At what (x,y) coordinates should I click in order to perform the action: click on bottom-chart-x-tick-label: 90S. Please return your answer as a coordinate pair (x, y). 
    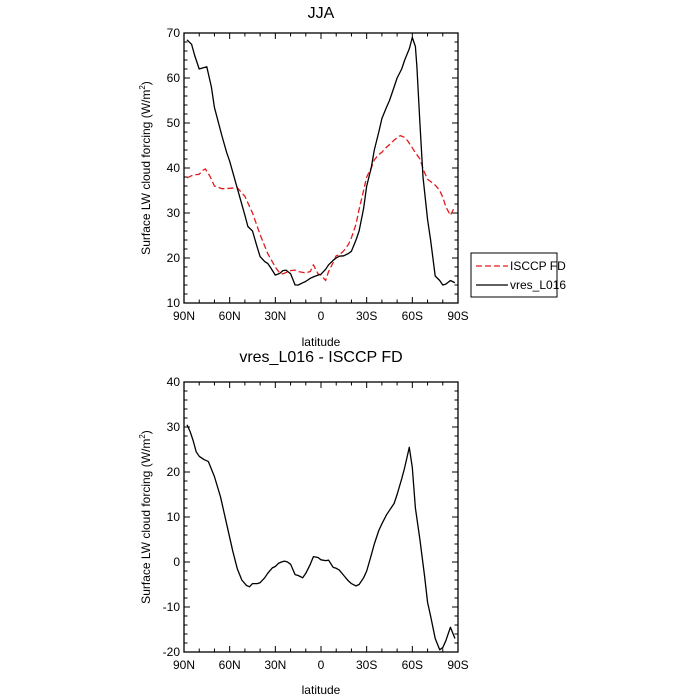
    Looking at the image, I should click on (457, 665).